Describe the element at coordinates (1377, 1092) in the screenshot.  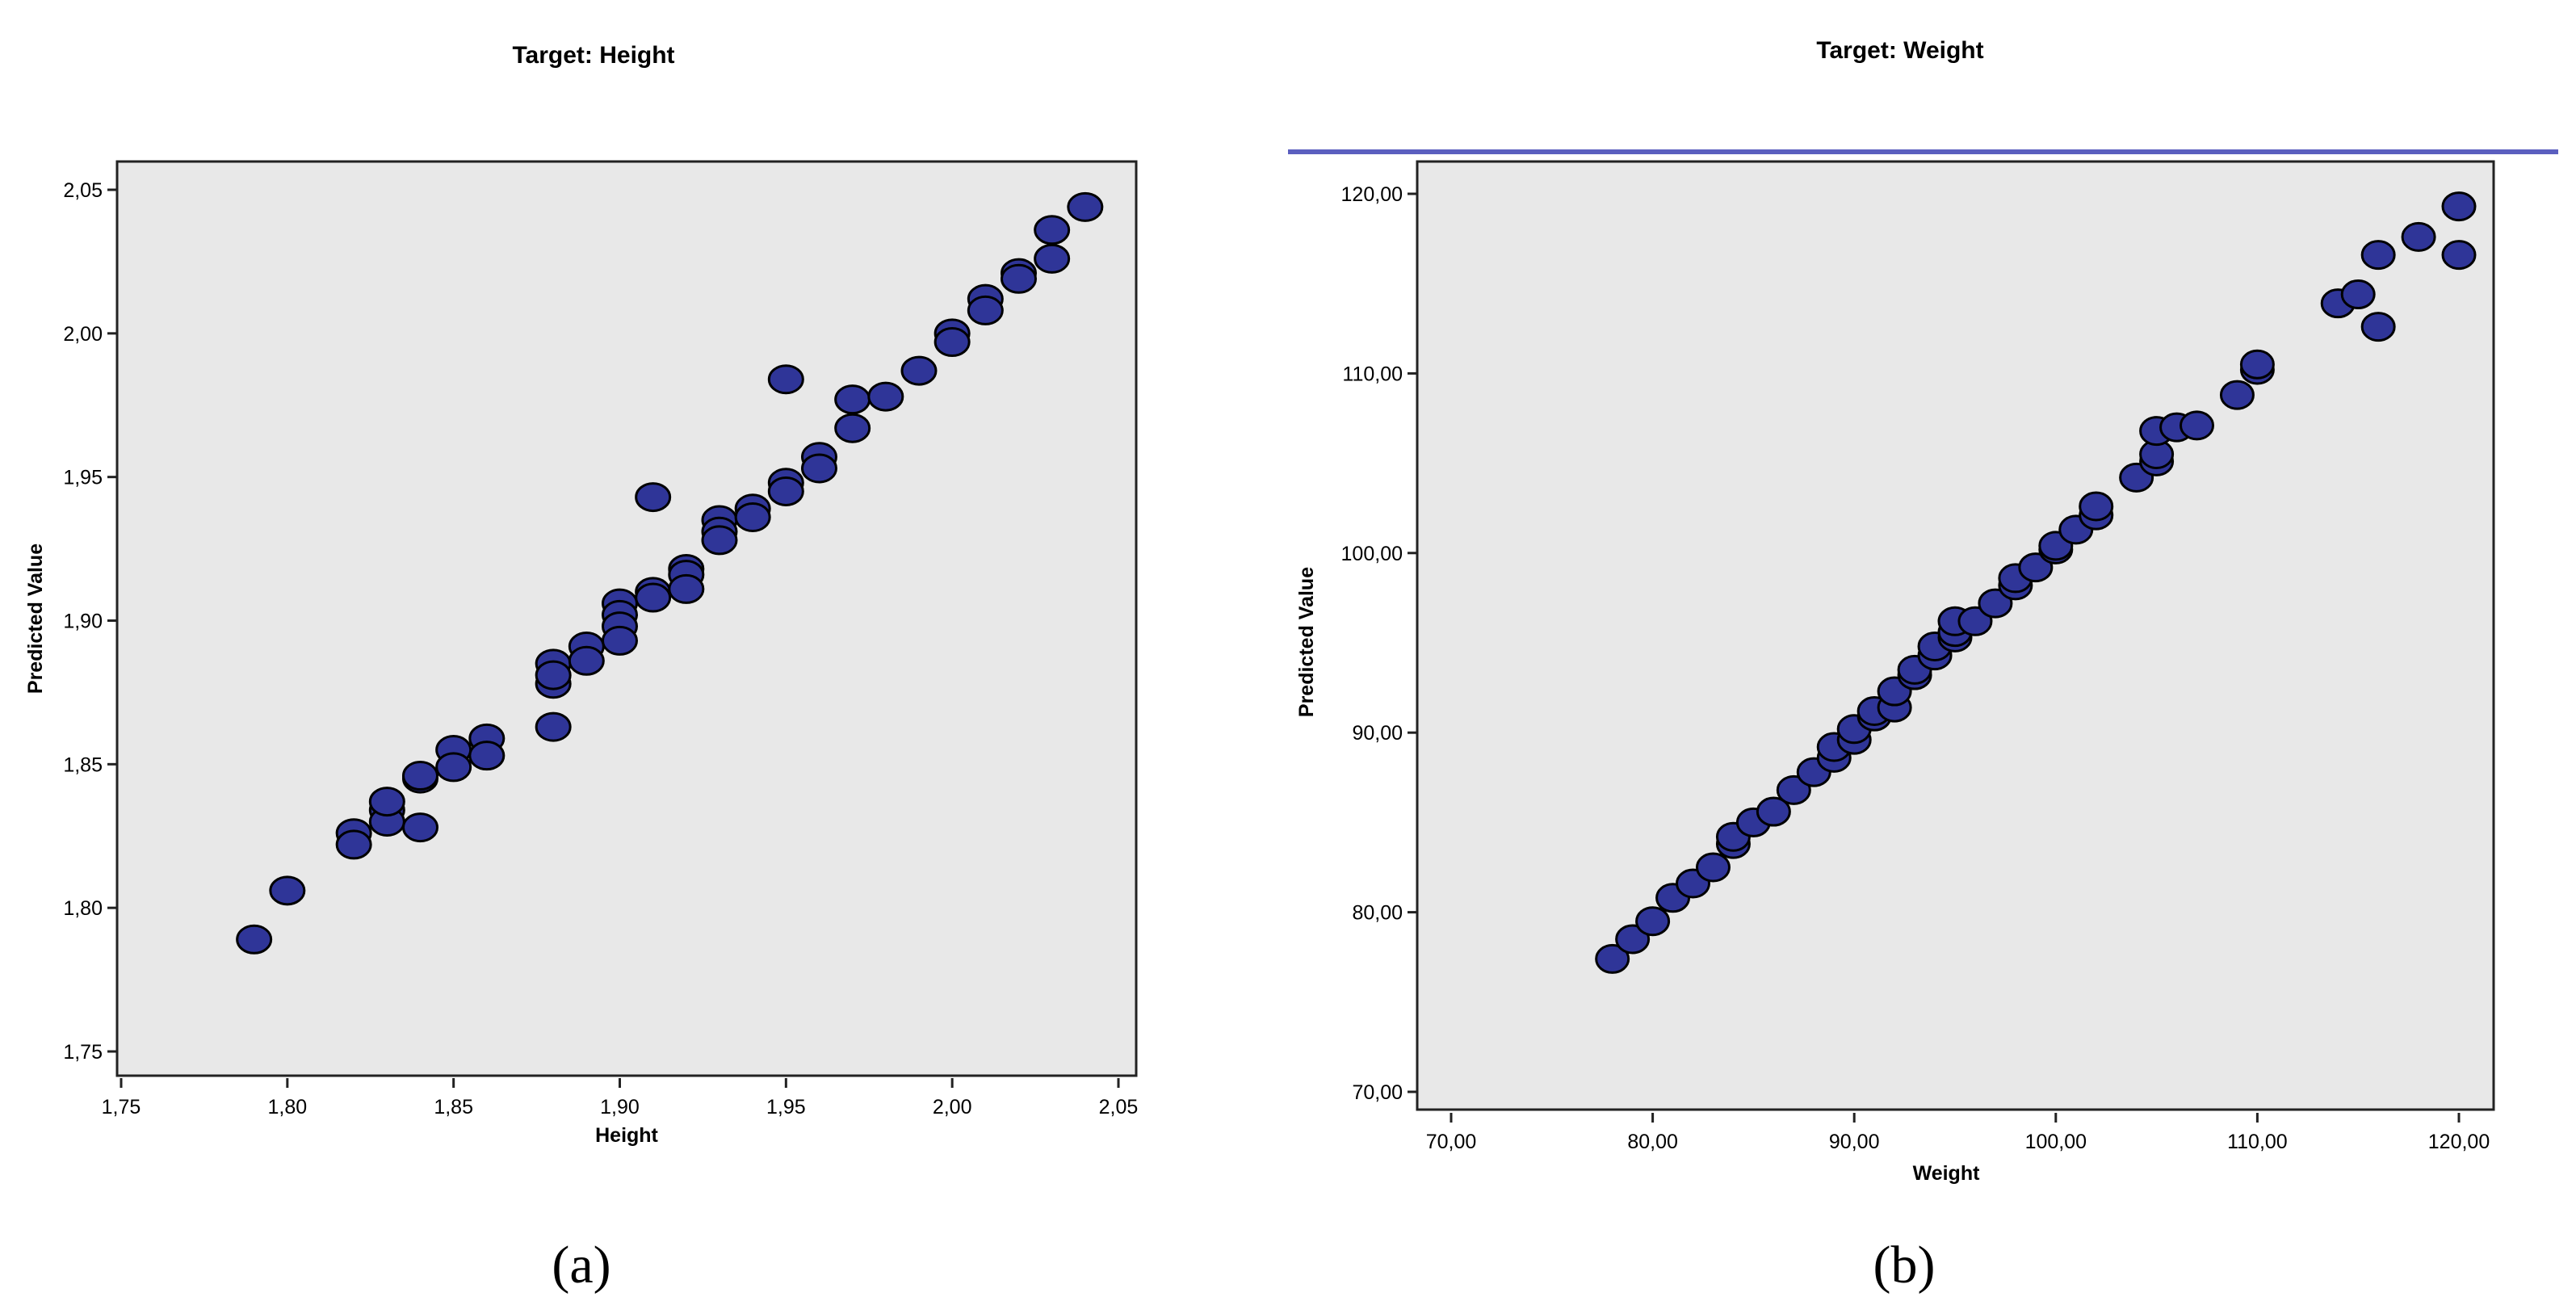
I see `y-tick-label: 70,00` at that location.